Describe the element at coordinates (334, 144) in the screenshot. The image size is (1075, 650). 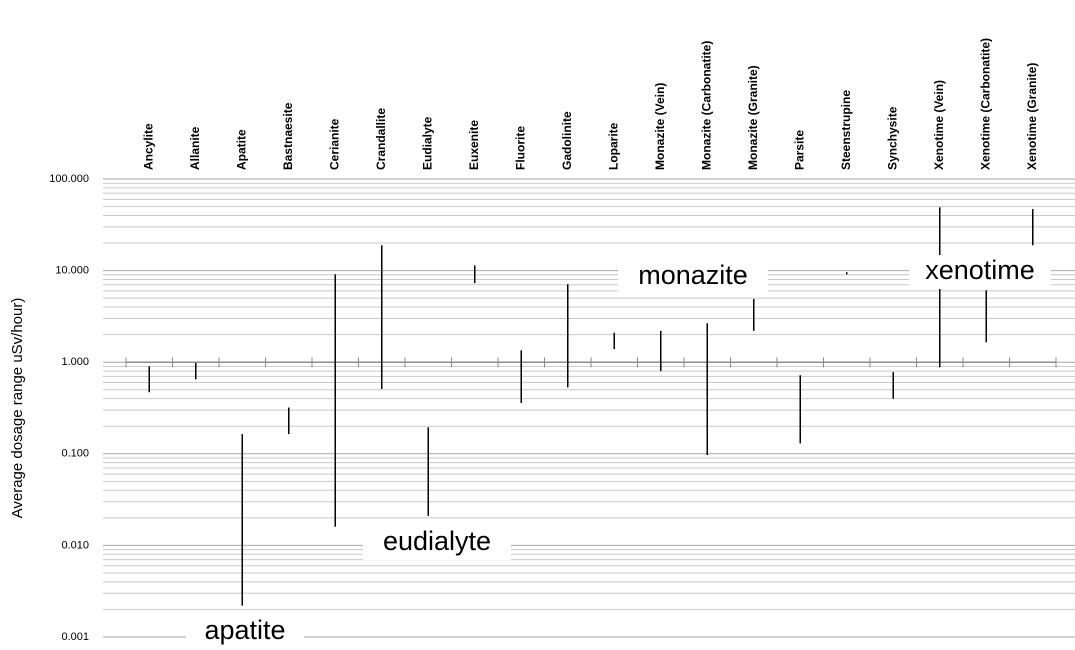
I see `x-tick-label: Cerianite` at that location.